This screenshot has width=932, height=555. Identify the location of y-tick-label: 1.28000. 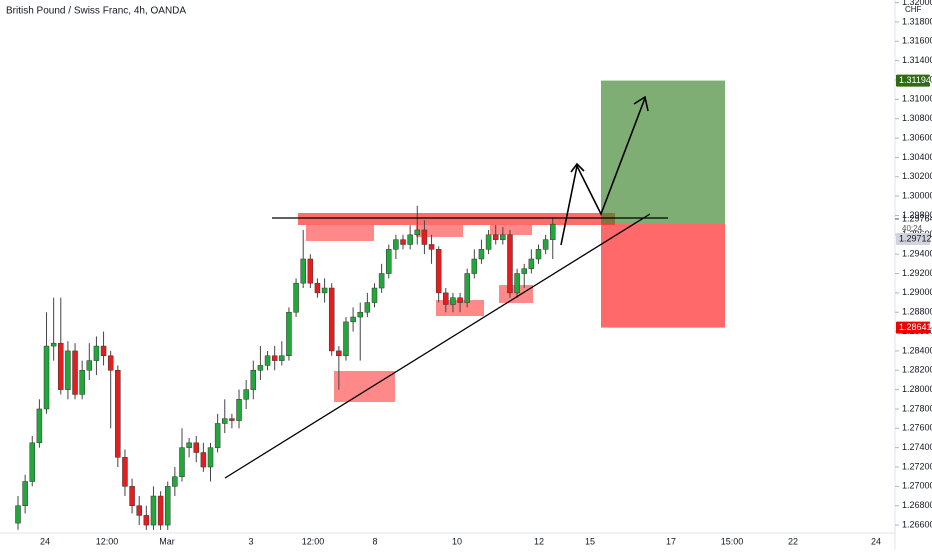
(917, 389).